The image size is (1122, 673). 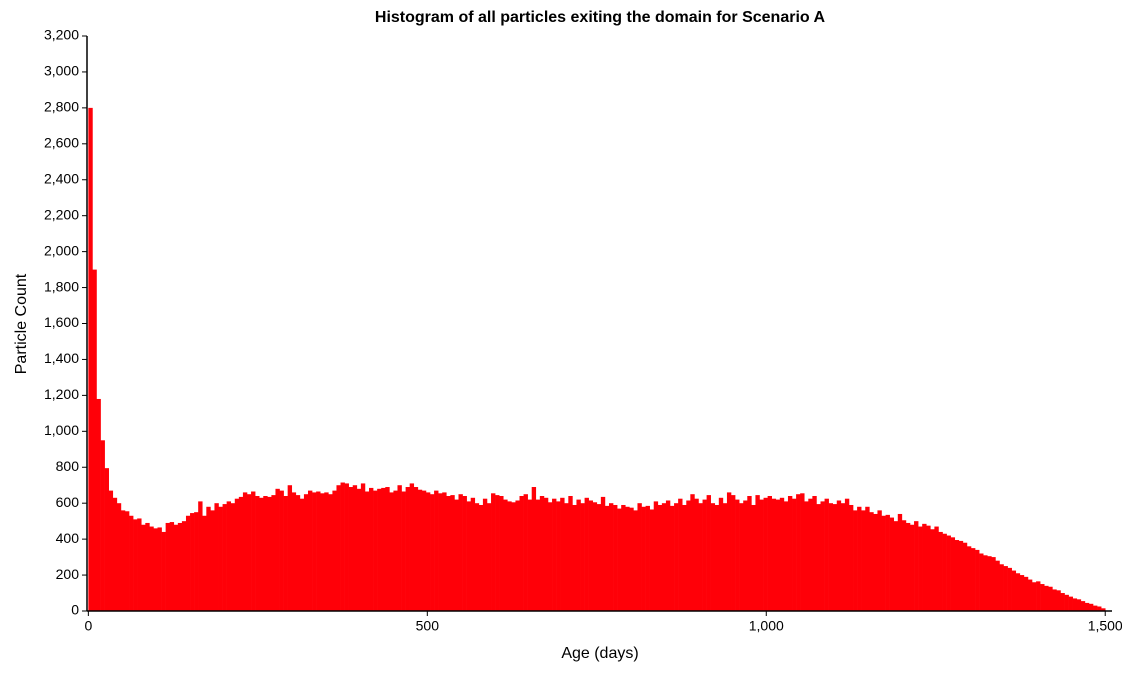 What do you see at coordinates (61, 143) in the screenshot?
I see `y-tick-label: 2,600` at bounding box center [61, 143].